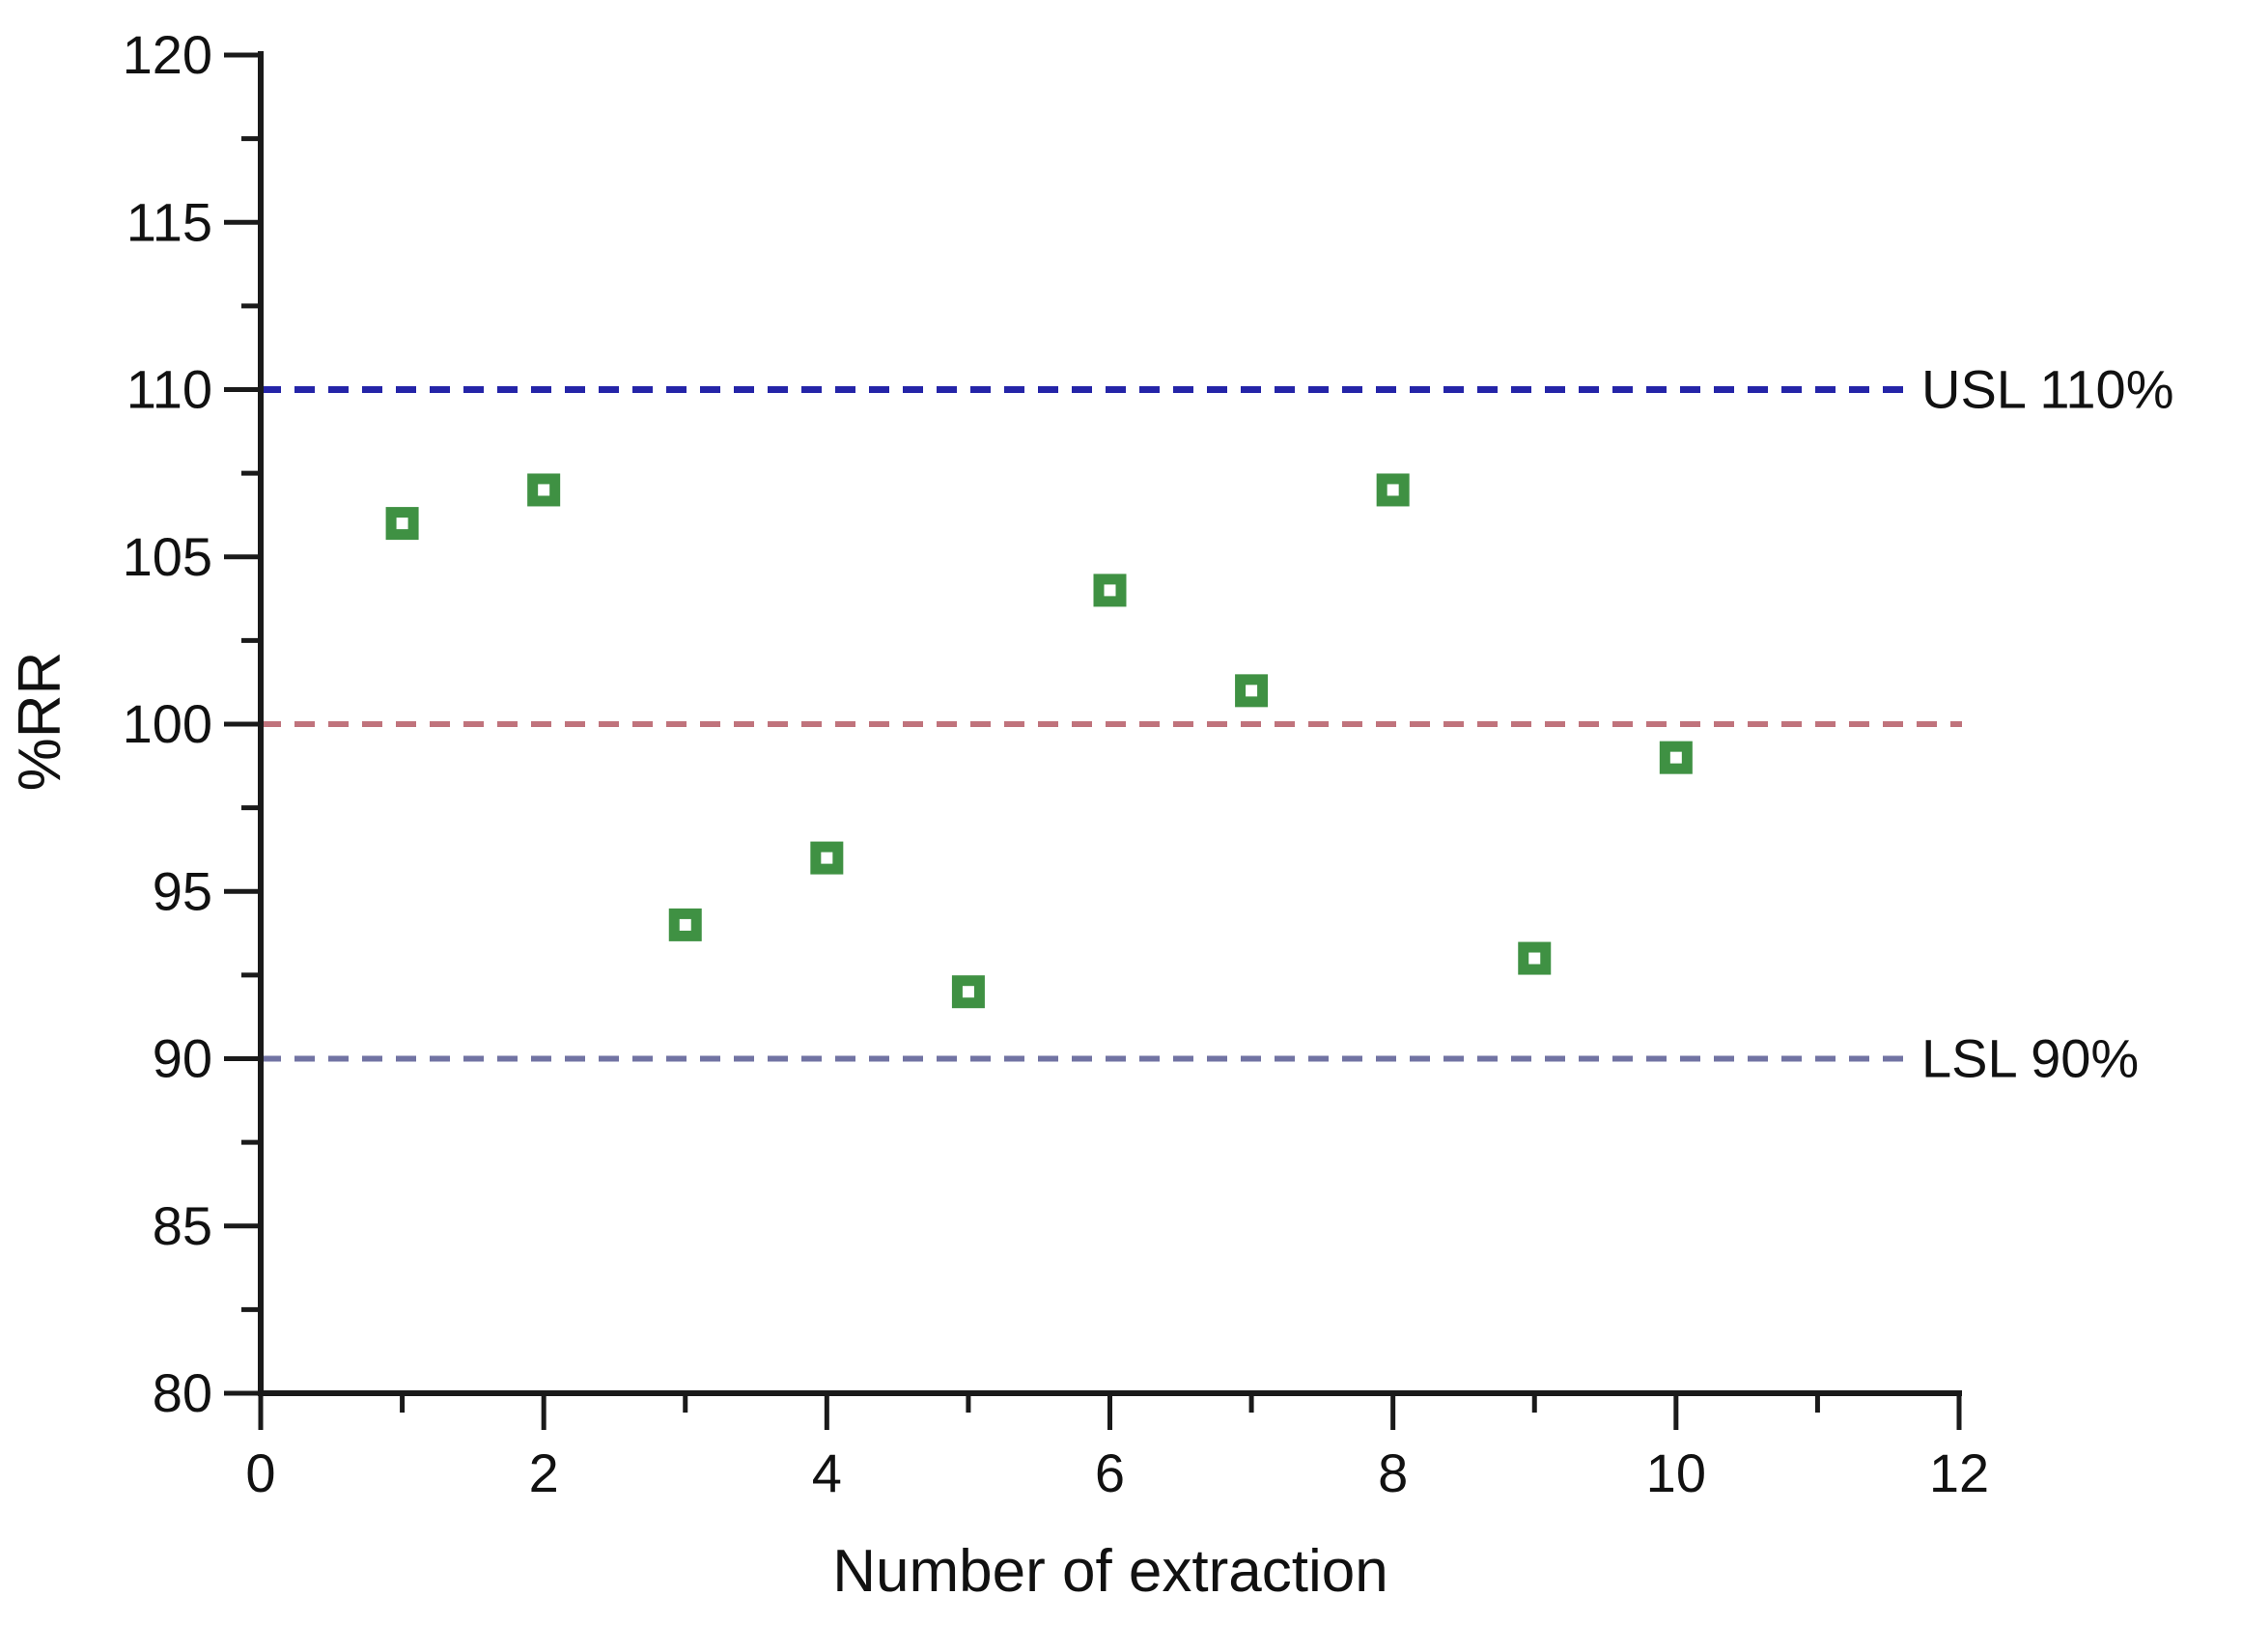  What do you see at coordinates (1676, 1473) in the screenshot?
I see `x-tick-label: 10` at bounding box center [1676, 1473].